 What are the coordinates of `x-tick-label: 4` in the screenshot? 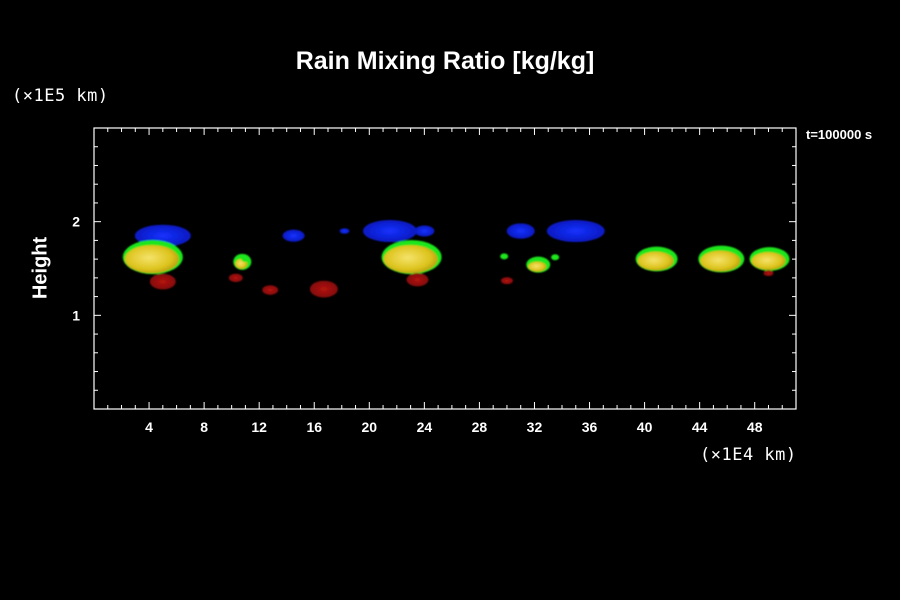 It's located at (149, 427).